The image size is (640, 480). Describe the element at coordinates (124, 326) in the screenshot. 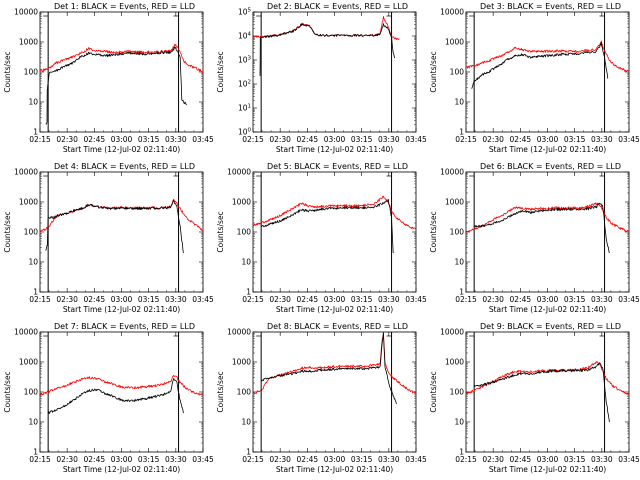

I see `chart-title: Det 7: BLACK = Events, RED = LLD` at that location.